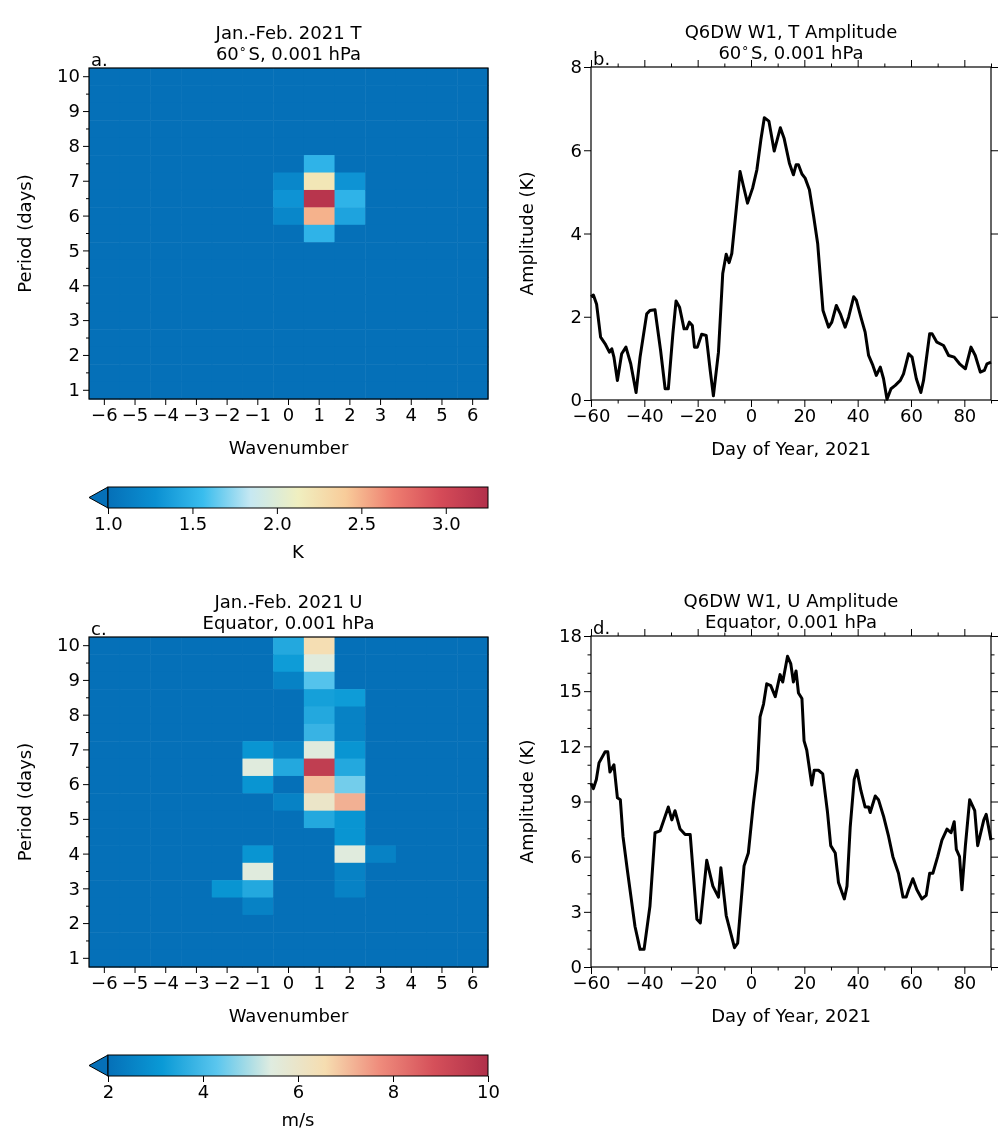 This screenshot has width=1001, height=1136. What do you see at coordinates (99, 628) in the screenshot?
I see `annotation: c.` at bounding box center [99, 628].